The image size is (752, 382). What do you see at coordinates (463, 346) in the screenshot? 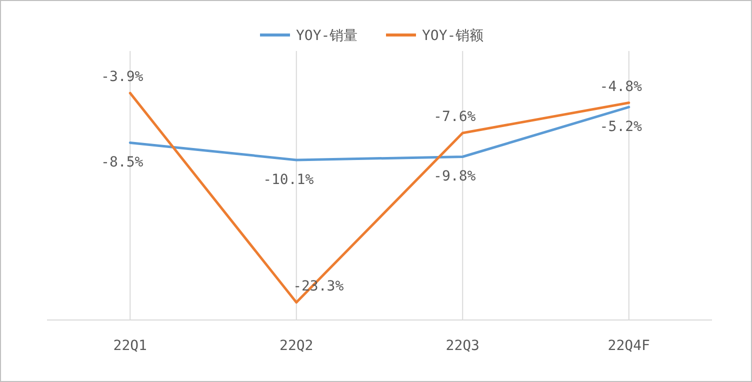
I see `x-tick-label: 22Q3` at bounding box center [463, 346].